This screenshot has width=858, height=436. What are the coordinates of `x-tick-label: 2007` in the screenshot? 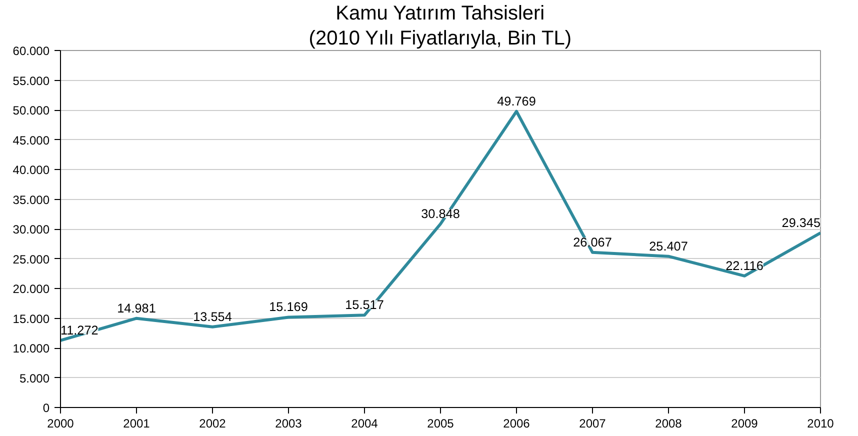 It's located at (592, 423).